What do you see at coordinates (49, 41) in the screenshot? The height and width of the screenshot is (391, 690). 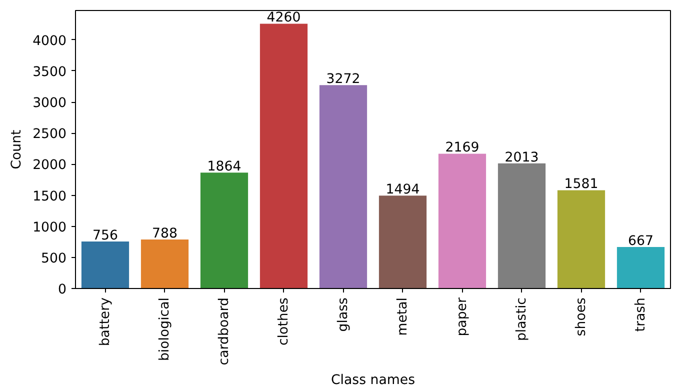 I see `y-tick-label: 4000` at bounding box center [49, 41].